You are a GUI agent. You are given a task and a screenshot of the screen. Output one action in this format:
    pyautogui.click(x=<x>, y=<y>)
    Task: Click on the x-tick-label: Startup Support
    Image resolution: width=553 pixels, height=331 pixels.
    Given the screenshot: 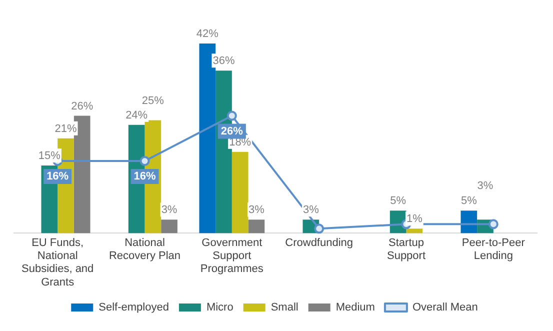 What is the action you would take?
    pyautogui.click(x=406, y=249)
    